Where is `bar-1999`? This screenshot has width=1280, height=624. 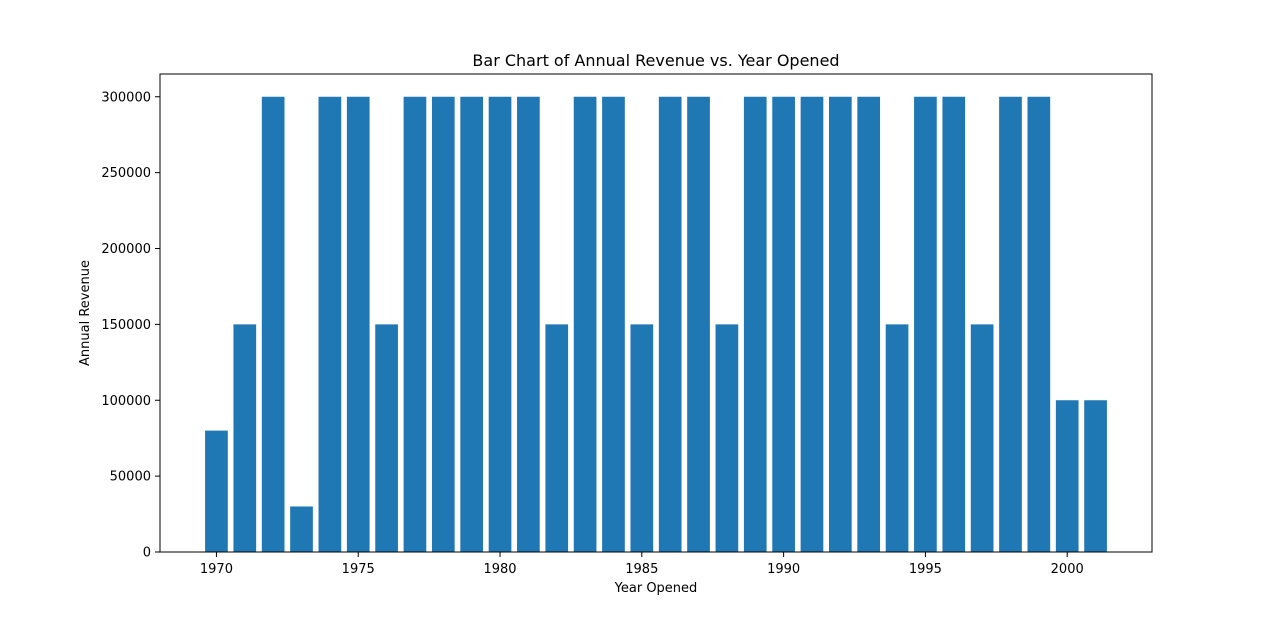 bar-1999 is located at coordinates (1039, 324).